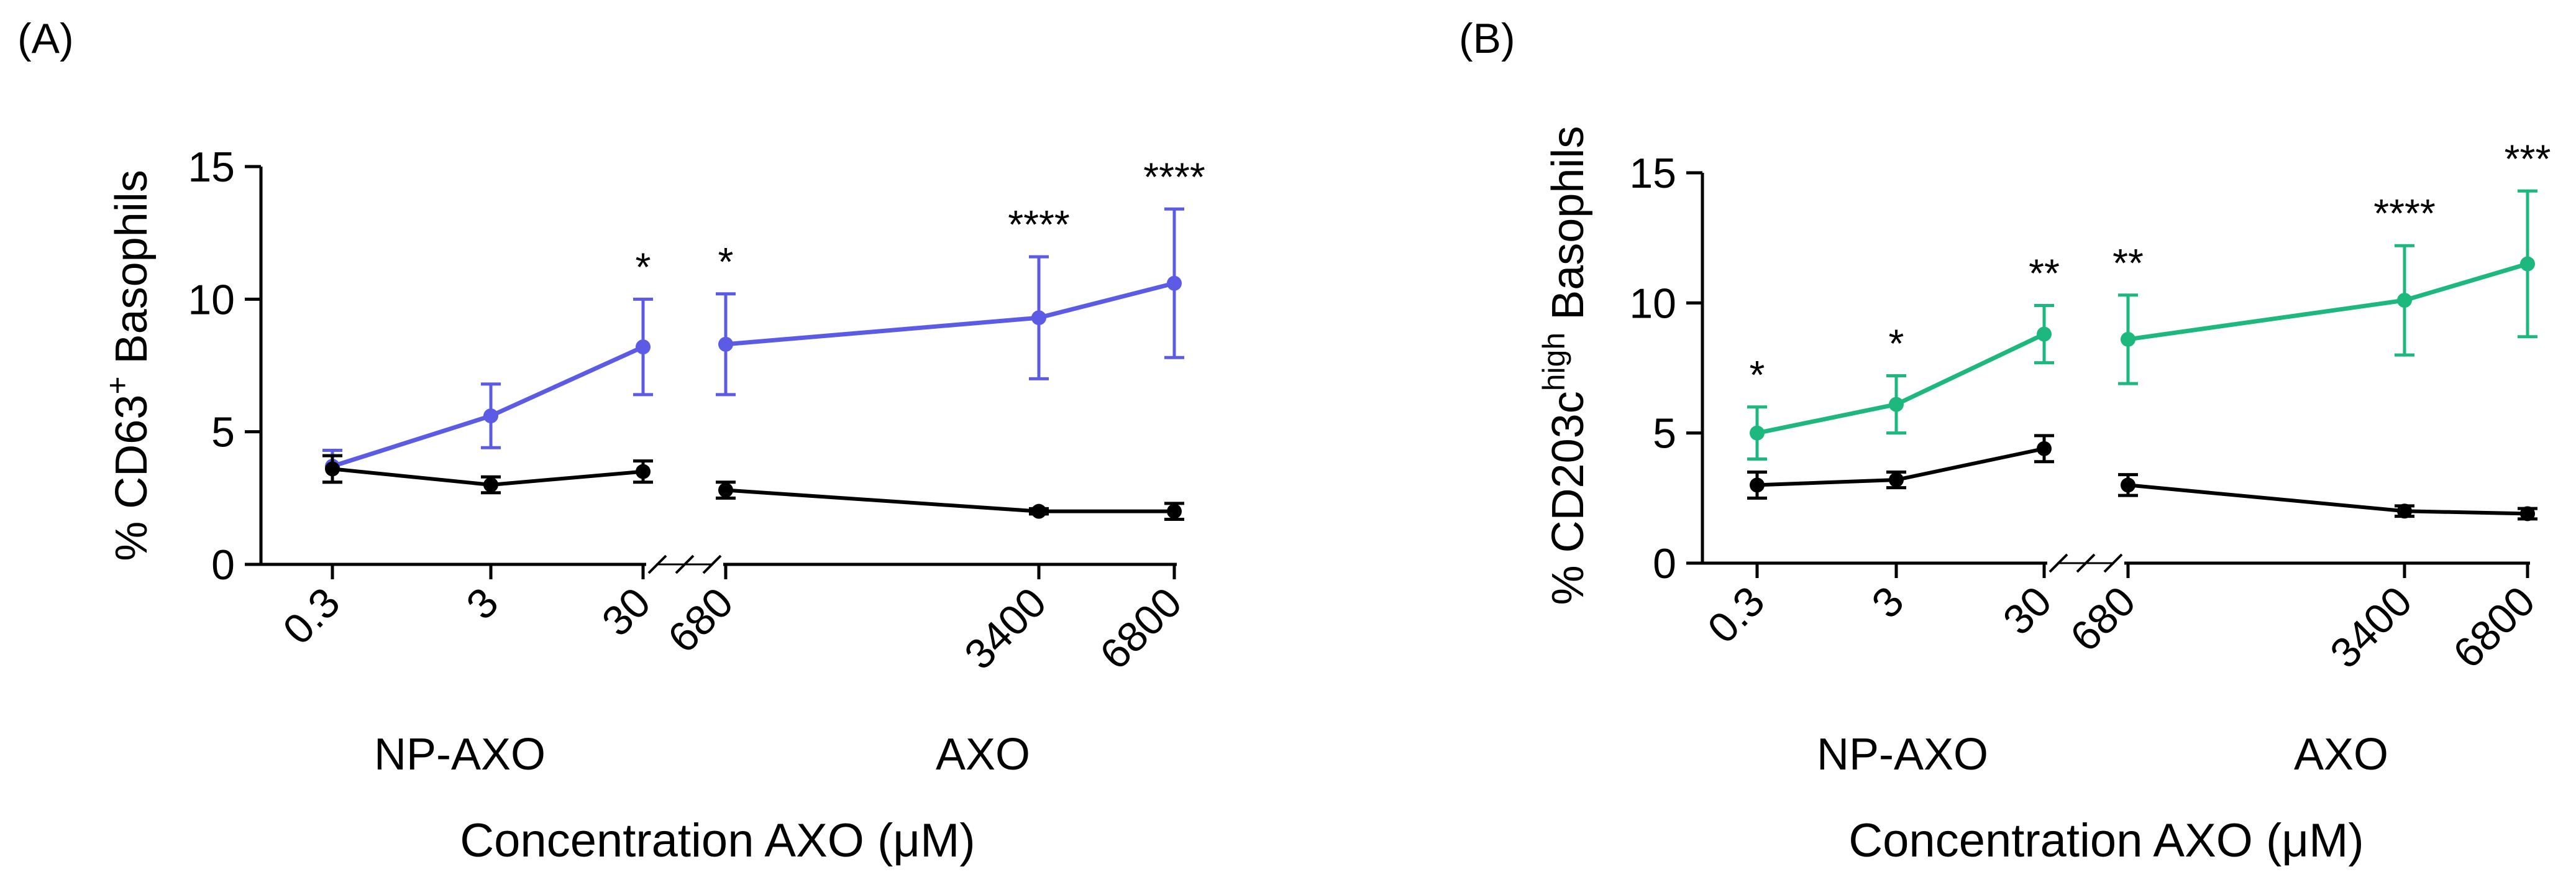 Image resolution: width=2576 pixels, height=882 pixels. What do you see at coordinates (1554, 363) in the screenshot?
I see `y-axis-title-superscript: high` at bounding box center [1554, 363].